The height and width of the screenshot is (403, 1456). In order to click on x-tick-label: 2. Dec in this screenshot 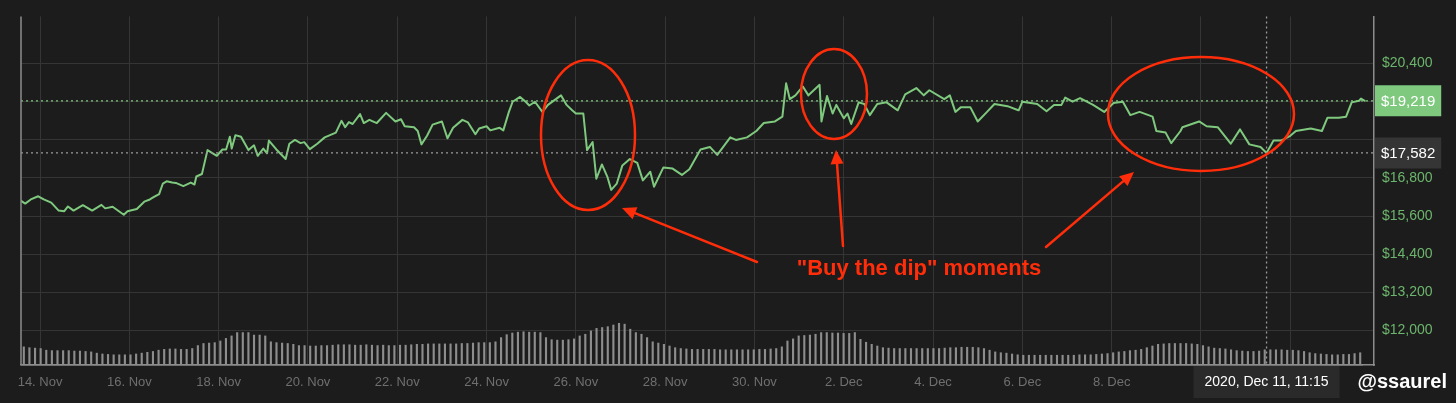, I will do `click(844, 382)`.